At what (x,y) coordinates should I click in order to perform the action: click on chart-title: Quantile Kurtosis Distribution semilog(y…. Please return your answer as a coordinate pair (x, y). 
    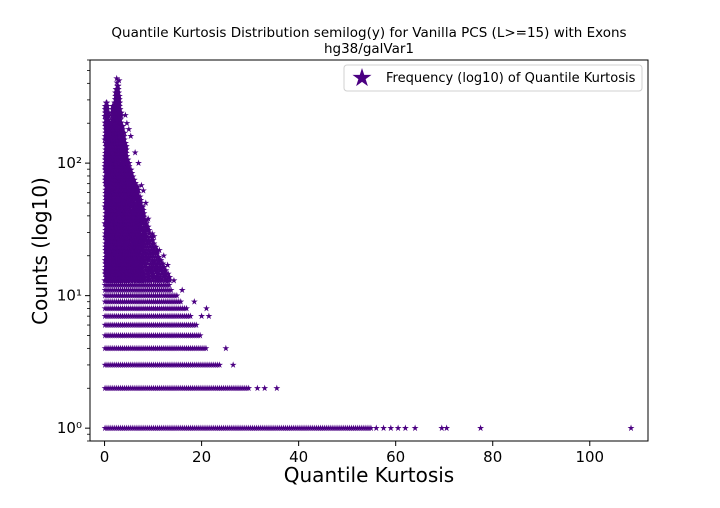
    Looking at the image, I should click on (369, 33).